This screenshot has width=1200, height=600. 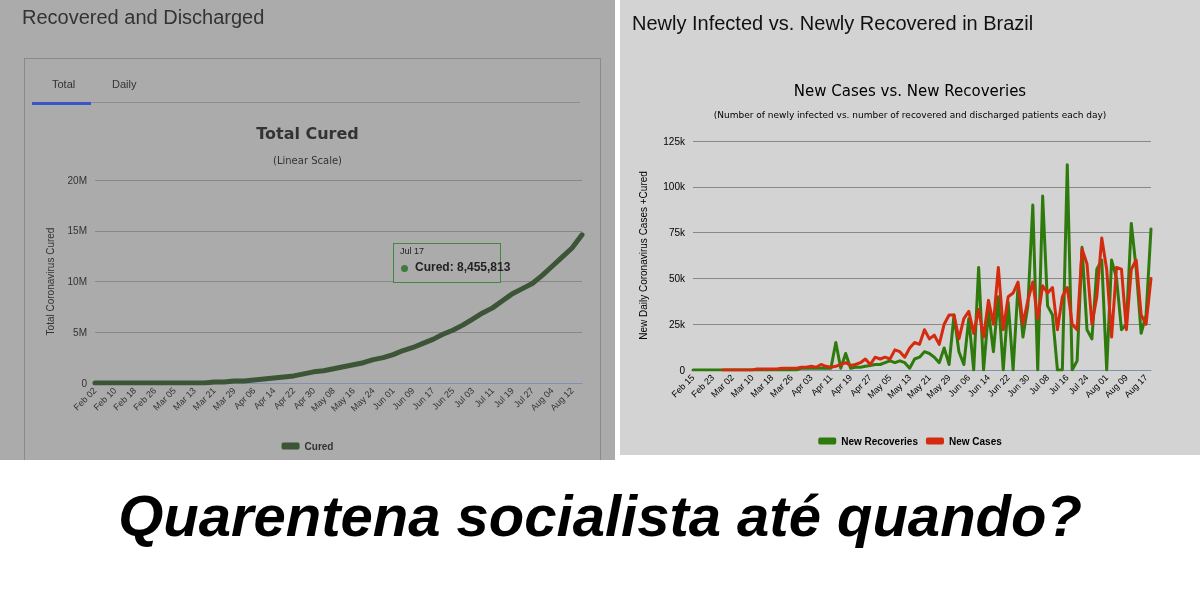 What do you see at coordinates (910, 90) in the screenshot?
I see `chart-title: New Cases vs. New Recoveries` at bounding box center [910, 90].